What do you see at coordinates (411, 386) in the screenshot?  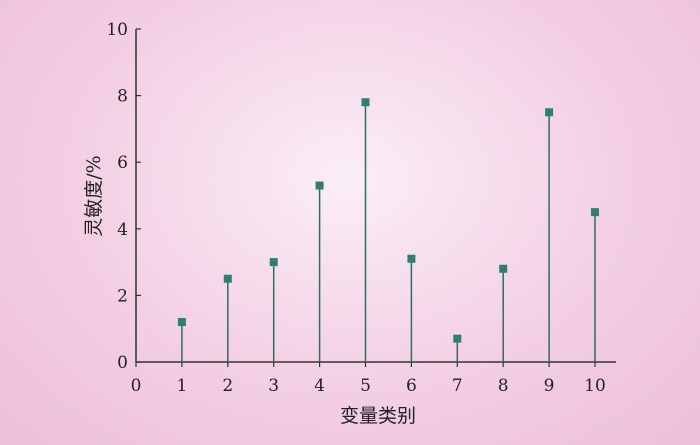 I see `x-tick-label: 6` at bounding box center [411, 386].